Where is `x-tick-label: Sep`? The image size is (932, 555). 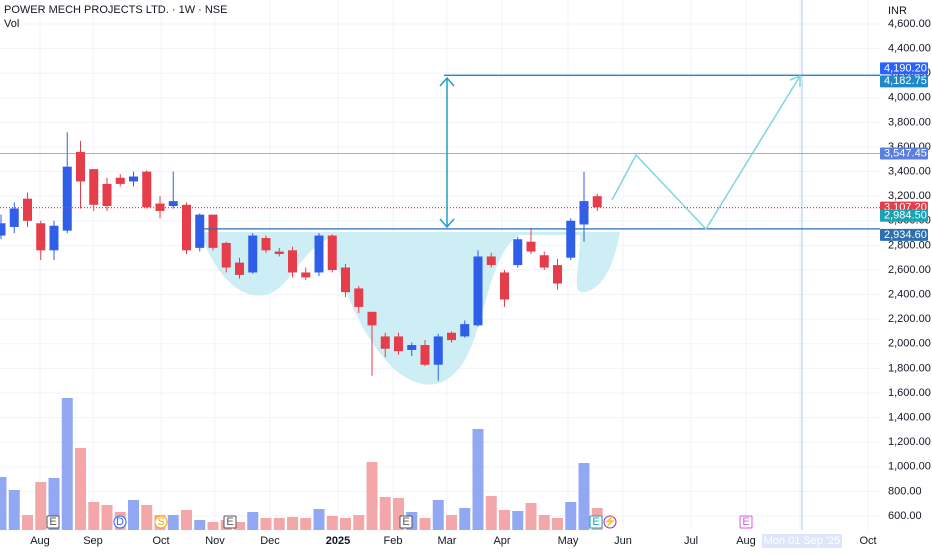
x-tick-label: Sep is located at coordinates (93, 541).